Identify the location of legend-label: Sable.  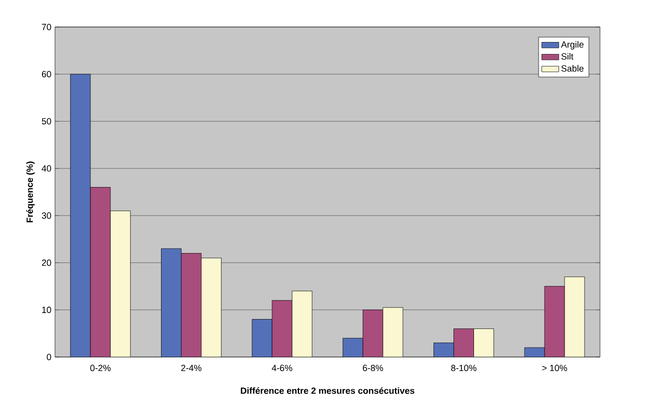
(572, 68).